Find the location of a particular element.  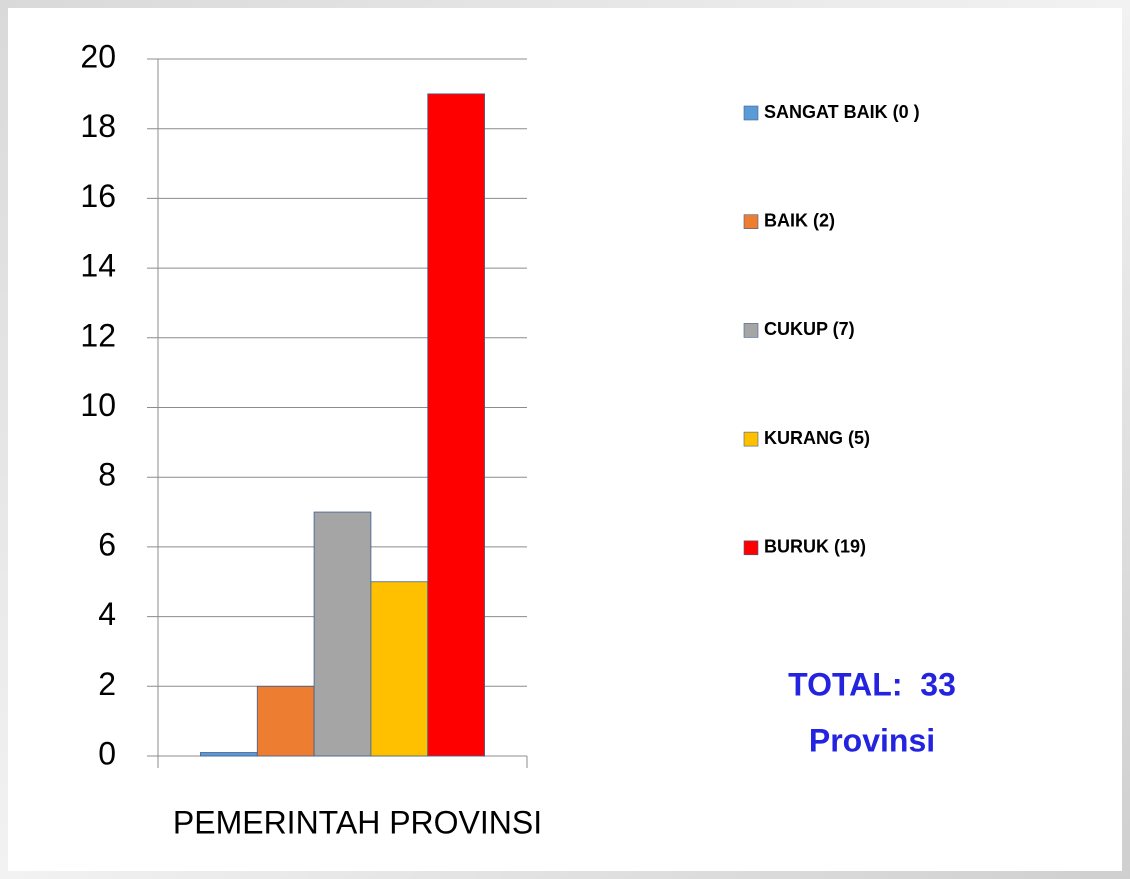

y-tick-label: 0 is located at coordinates (107, 753).